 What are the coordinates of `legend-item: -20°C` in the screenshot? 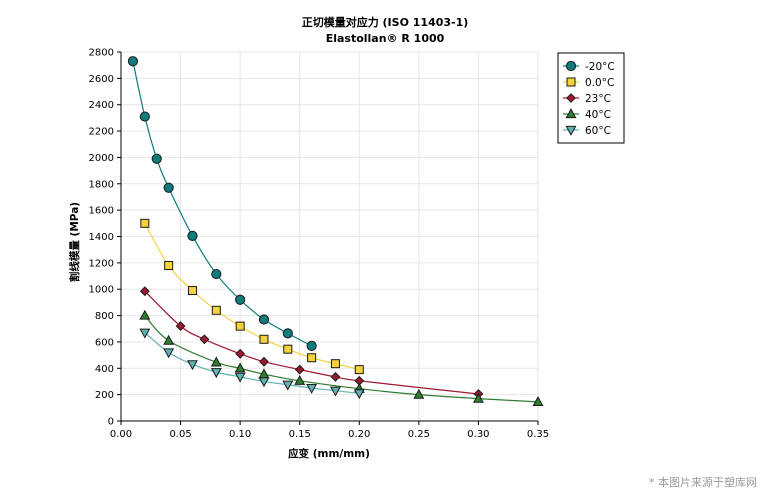 It's located at (589, 66).